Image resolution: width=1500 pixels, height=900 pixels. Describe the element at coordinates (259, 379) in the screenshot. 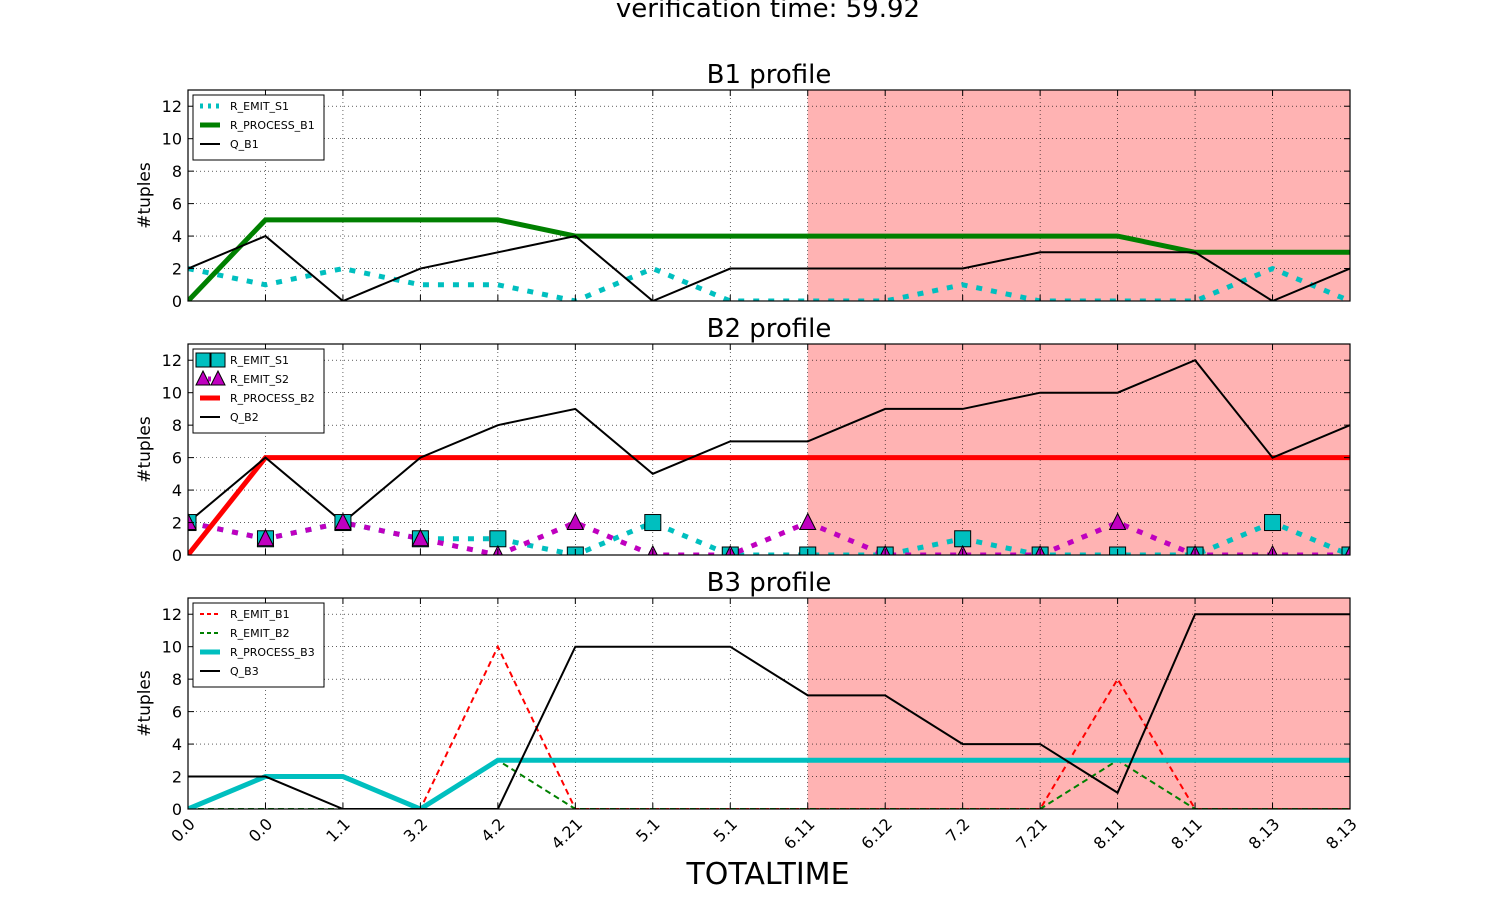

I see `legend-label: R_EMIT_S2` at that location.